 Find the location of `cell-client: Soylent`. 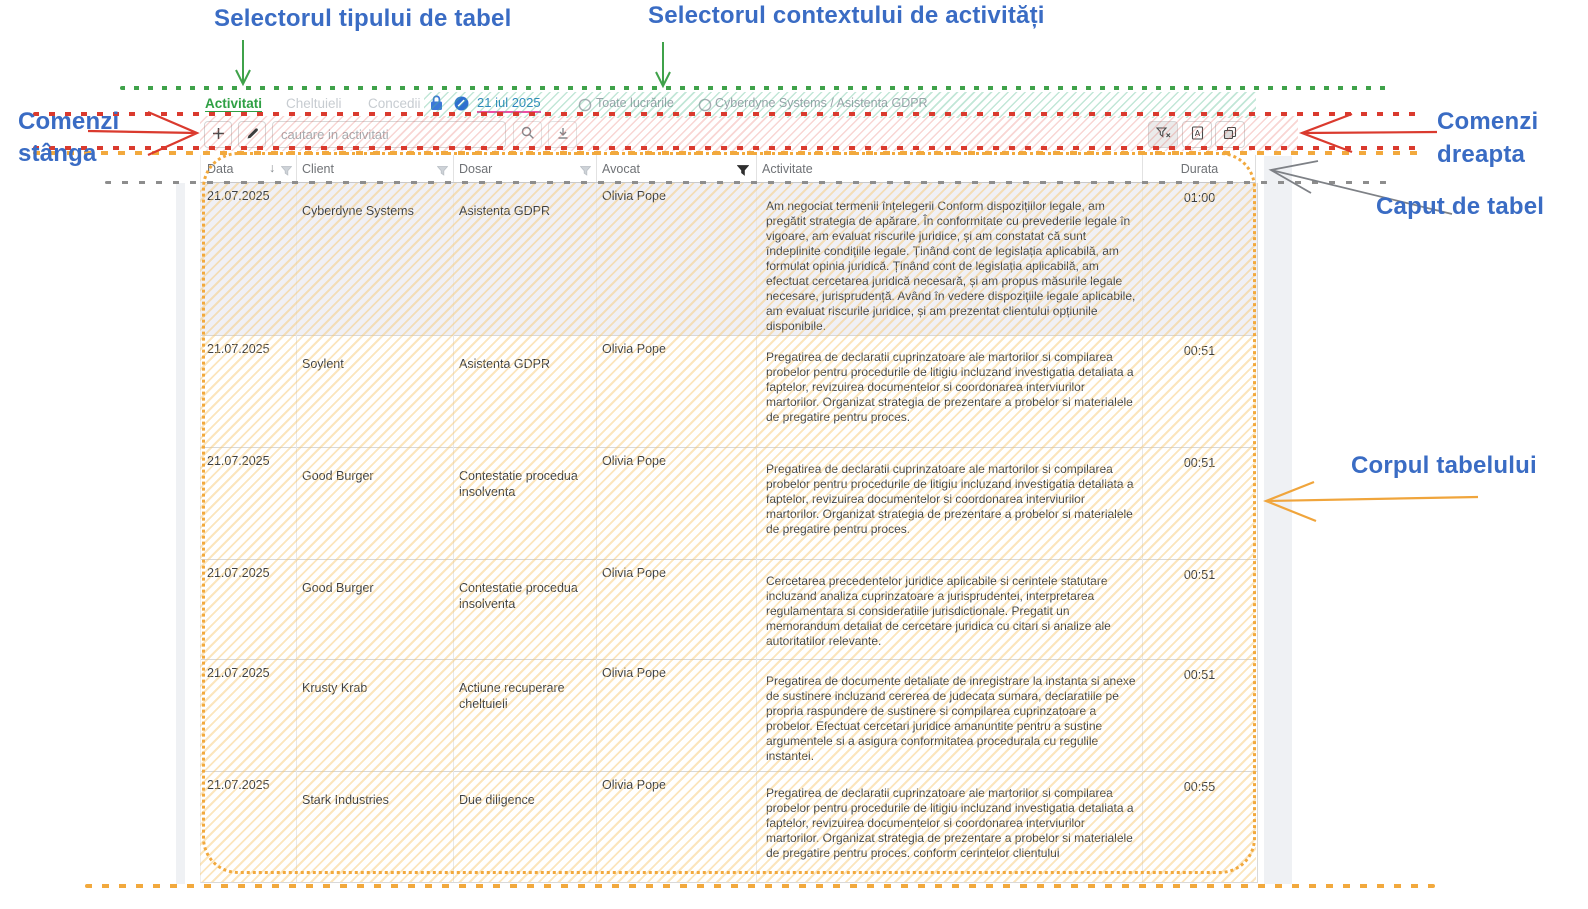

cell-client: Soylent is located at coordinates (323, 364).